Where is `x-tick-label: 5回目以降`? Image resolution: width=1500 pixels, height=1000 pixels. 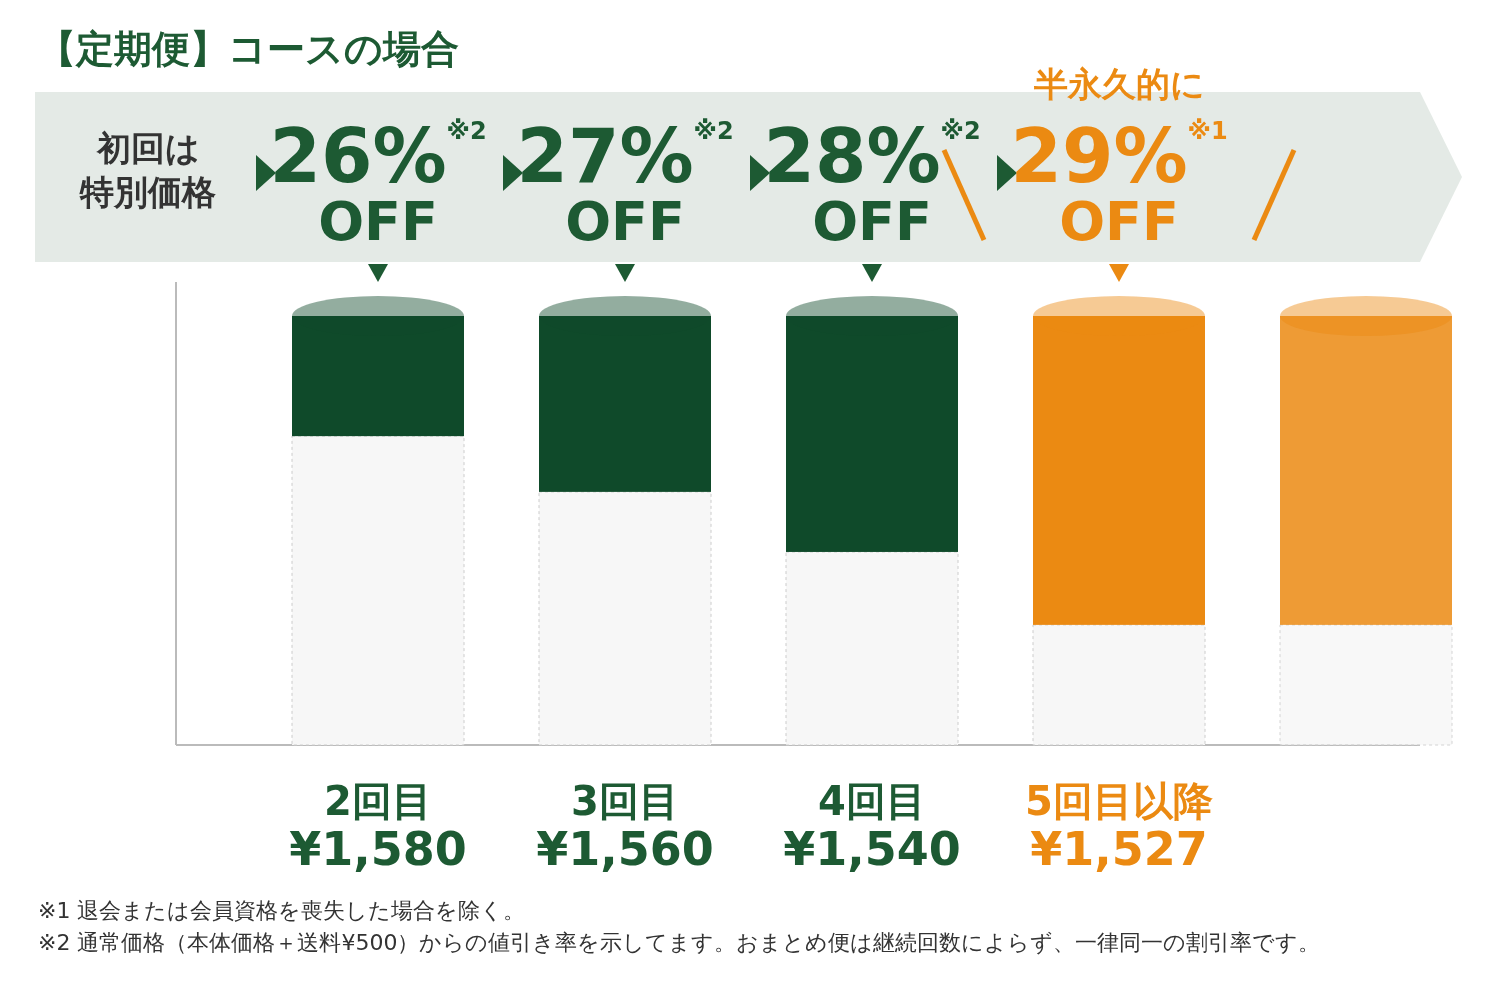
x-tick-label: 5回目以降 is located at coordinates (1119, 801).